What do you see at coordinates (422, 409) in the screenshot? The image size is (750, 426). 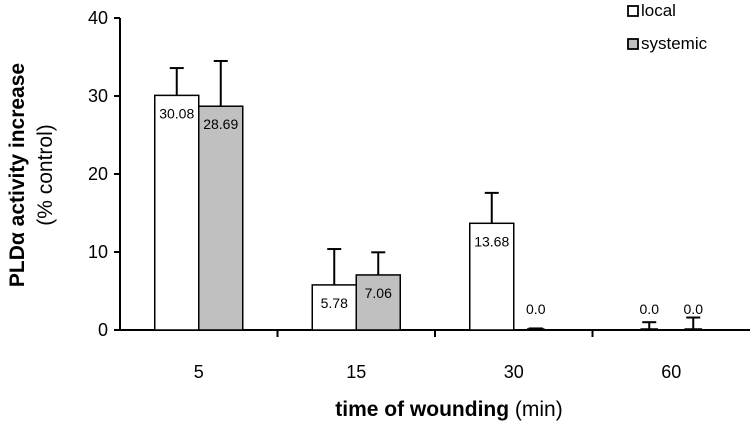 I see `x-axis-title-bold: time of wounding` at bounding box center [422, 409].